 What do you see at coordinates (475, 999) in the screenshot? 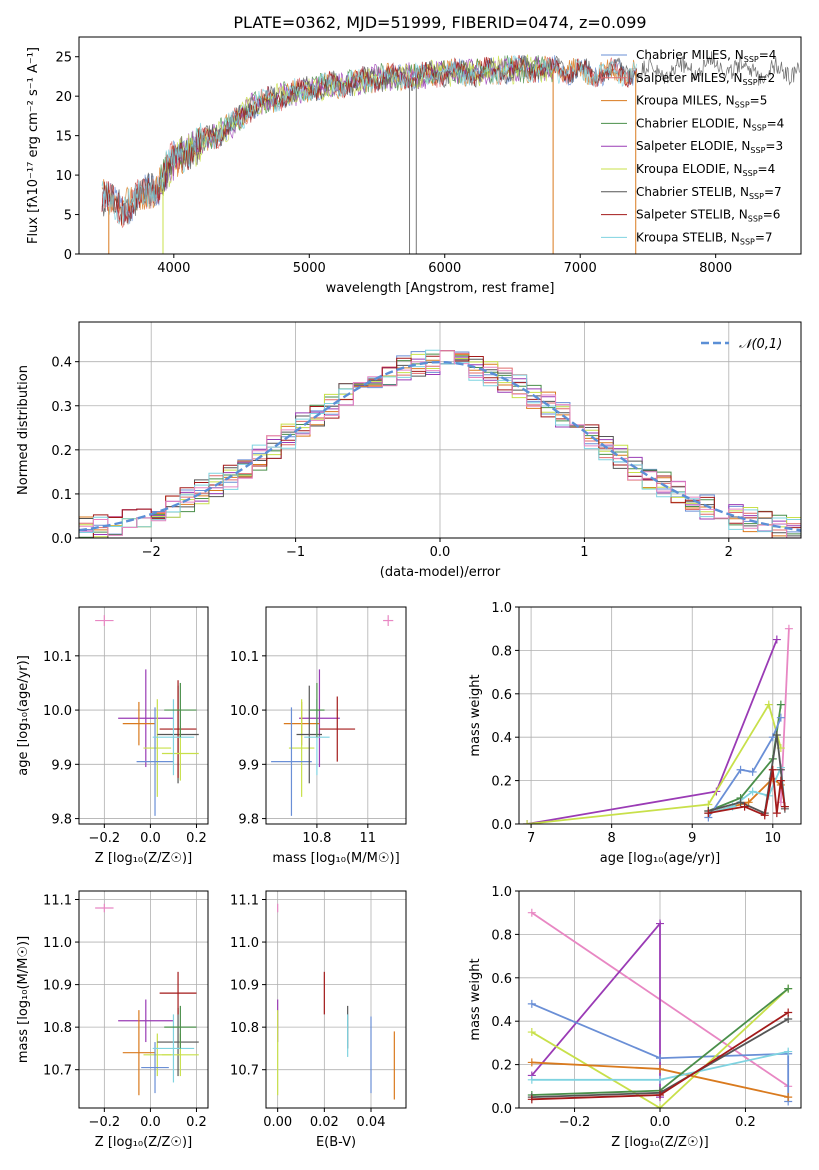
I see `y-axis-label: mass weight` at bounding box center [475, 999].